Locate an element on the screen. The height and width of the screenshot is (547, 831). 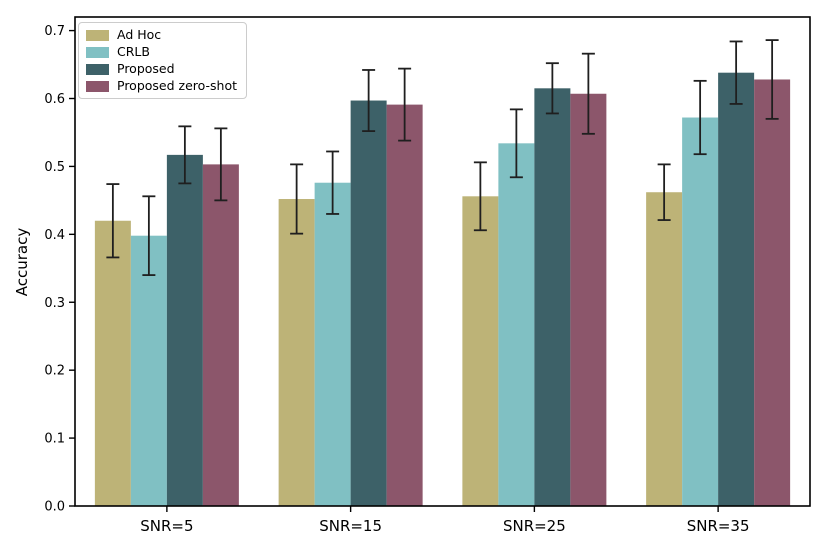
legend-swatch-proposed-zero-shot is located at coordinates (97, 86).